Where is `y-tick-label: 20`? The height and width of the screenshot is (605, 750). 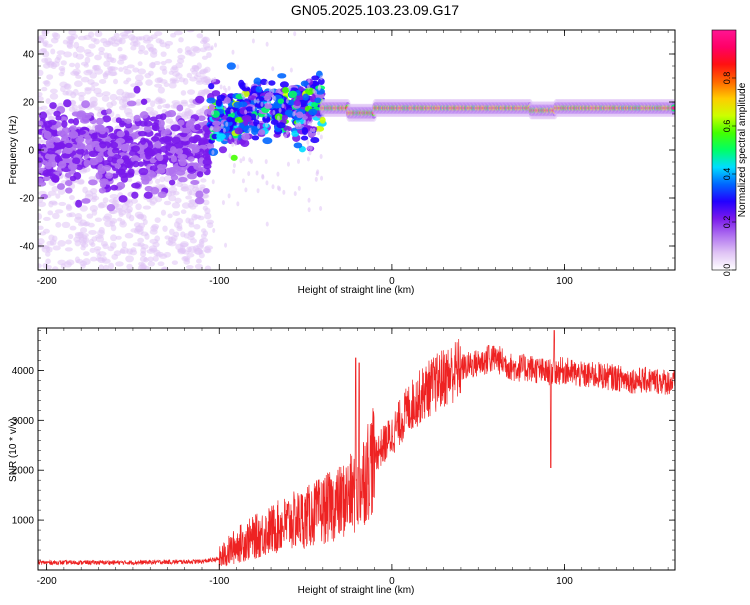 y-tick-label: 20 is located at coordinates (29, 103).